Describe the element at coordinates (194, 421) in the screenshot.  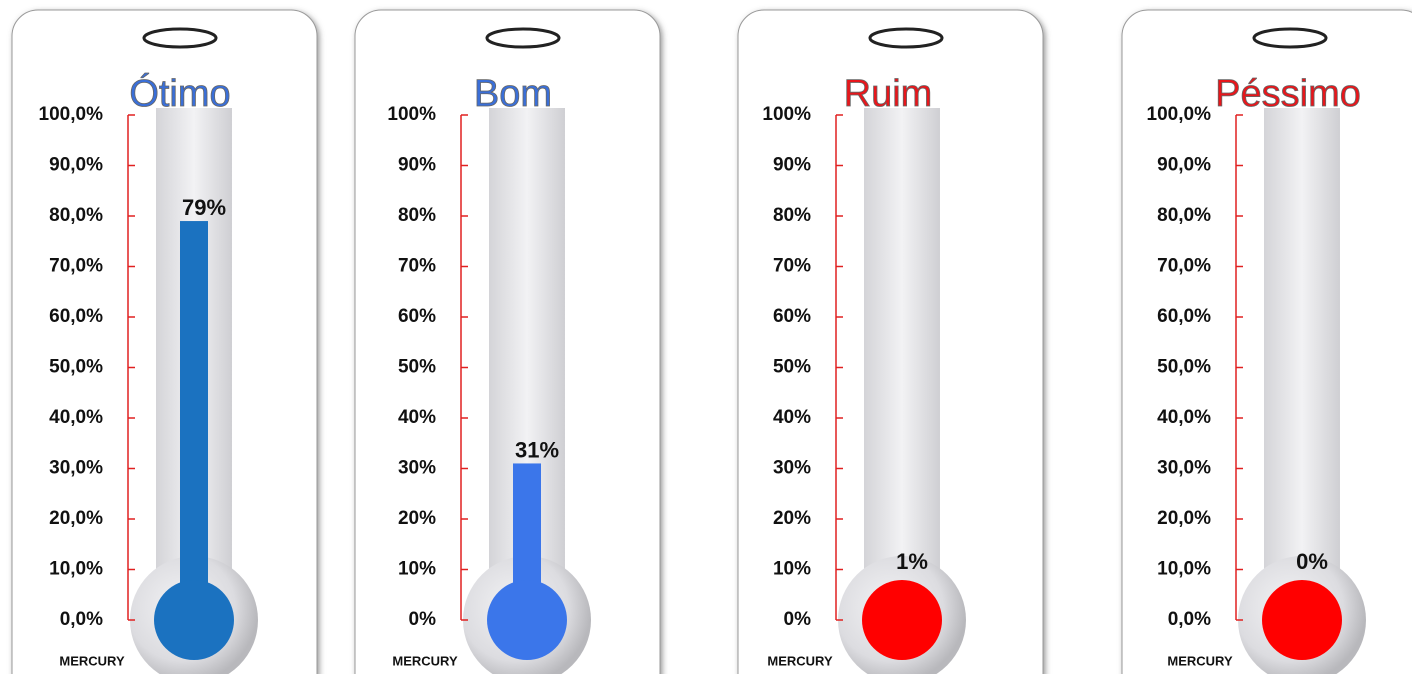
I see `mercury-bar` at that location.